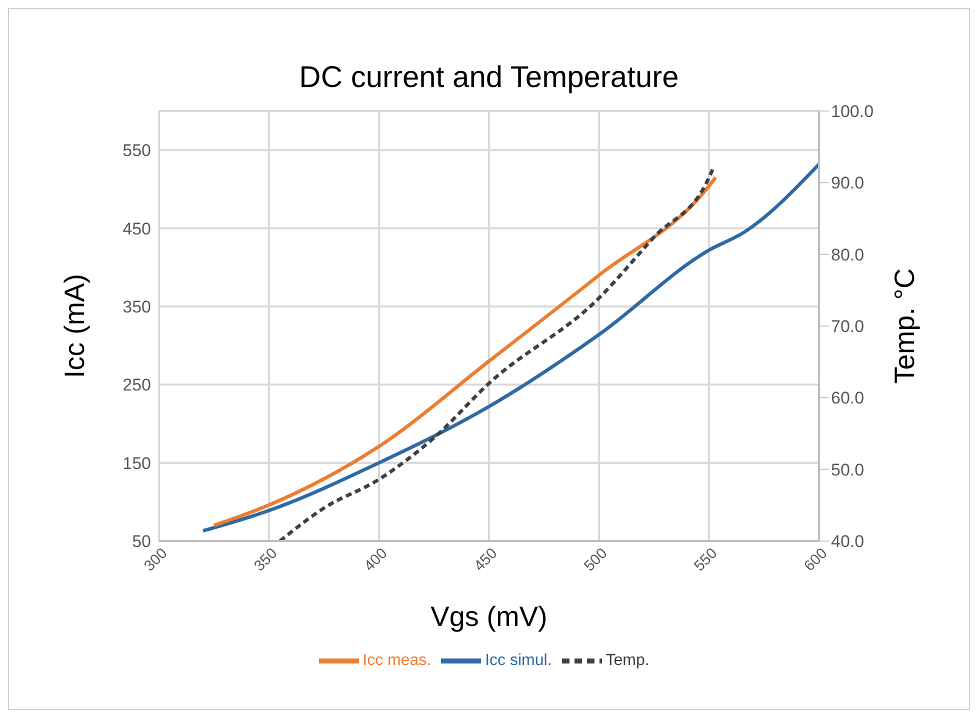  What do you see at coordinates (136, 306) in the screenshot?
I see `y-tick-label: 350` at bounding box center [136, 306].